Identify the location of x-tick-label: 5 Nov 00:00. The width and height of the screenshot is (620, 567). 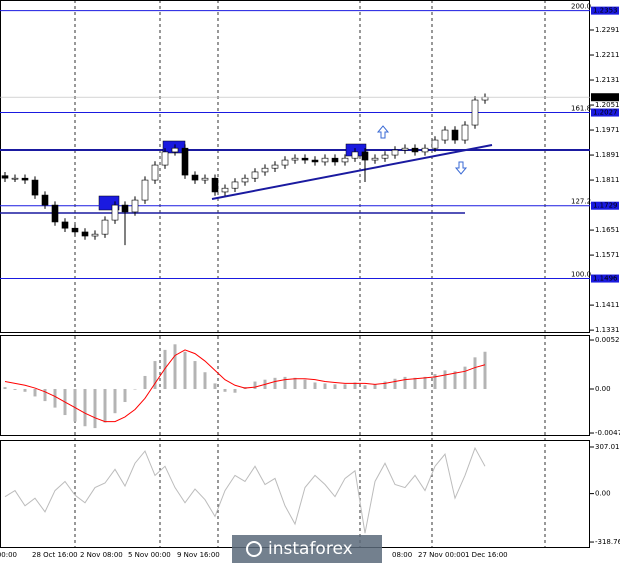
(149, 555).